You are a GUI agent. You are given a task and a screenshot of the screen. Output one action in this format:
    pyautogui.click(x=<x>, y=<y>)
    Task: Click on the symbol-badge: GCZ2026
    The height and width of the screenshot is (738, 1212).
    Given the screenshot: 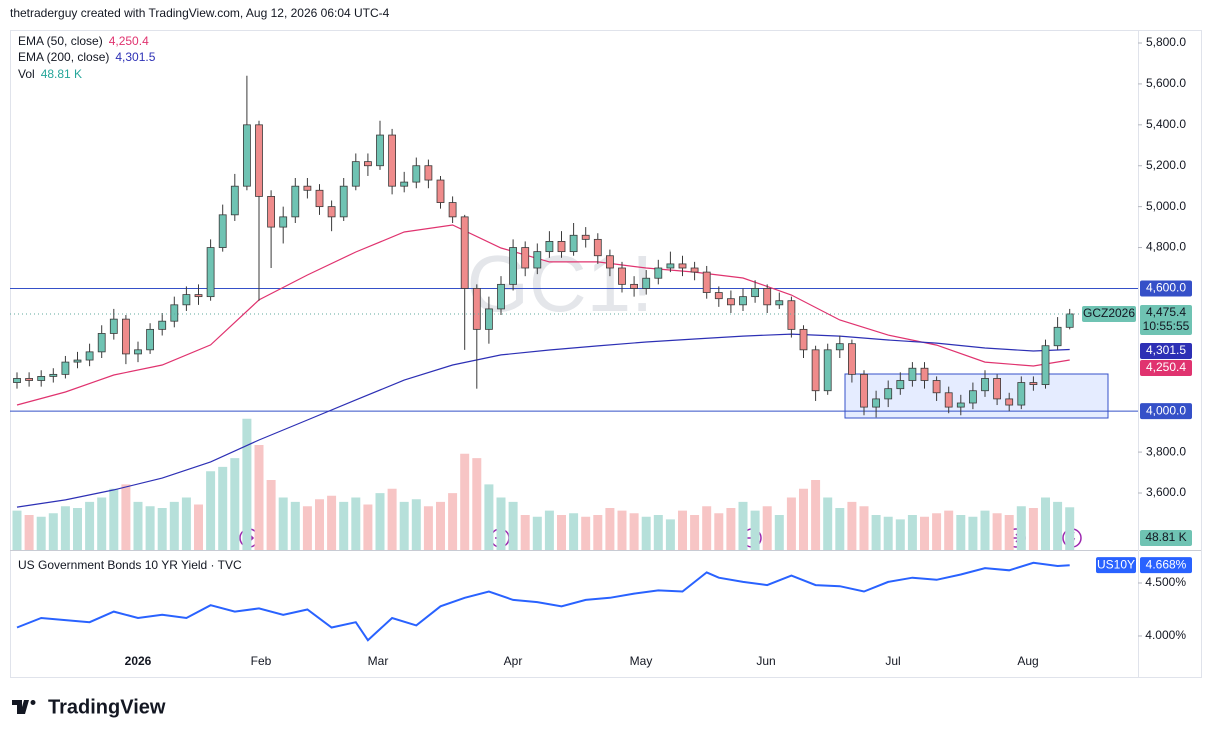 What is the action you would take?
    pyautogui.click(x=1109, y=313)
    